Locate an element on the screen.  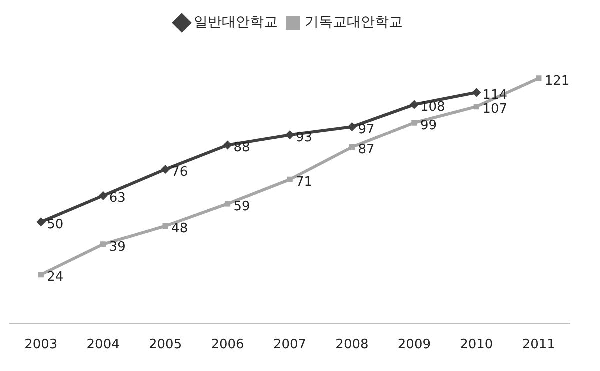
data-label: 87 is located at coordinates (366, 150).